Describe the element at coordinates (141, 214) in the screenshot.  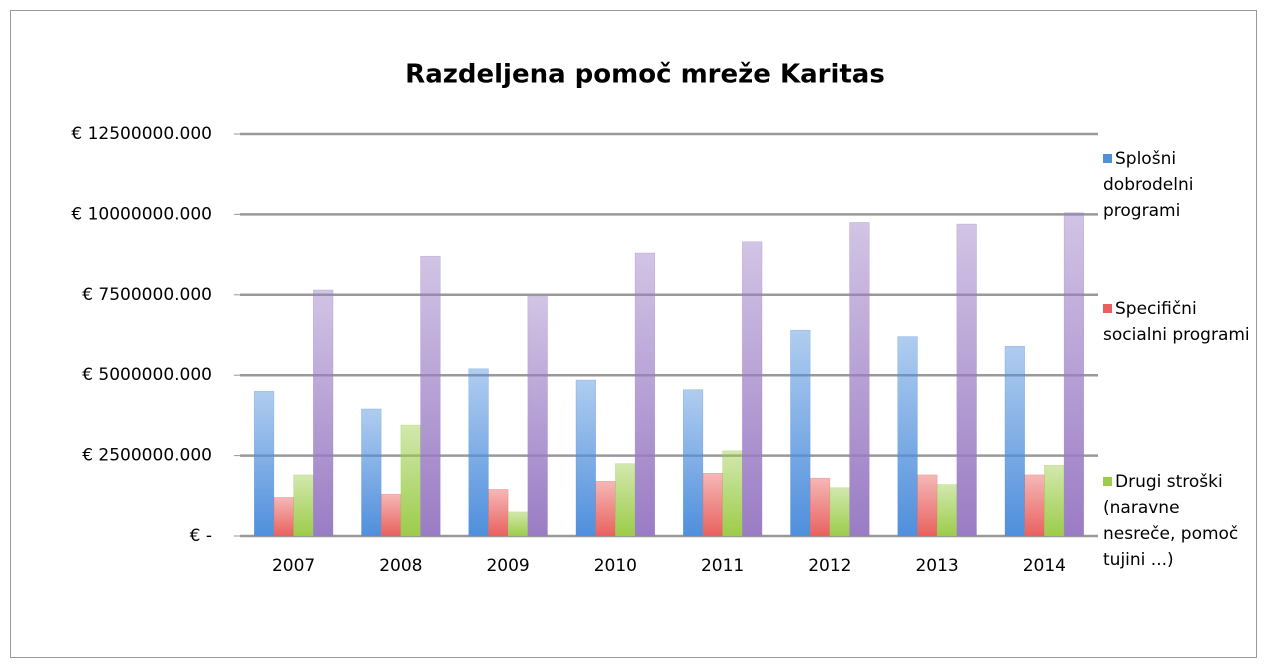
I see `y-tick-label: € 10000000.000` at that location.